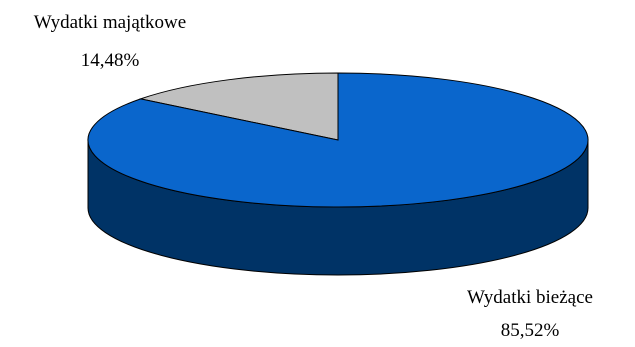  Describe the element at coordinates (238, 106) in the screenshot. I see `pie-slice-wydatki-majatkowe` at that location.